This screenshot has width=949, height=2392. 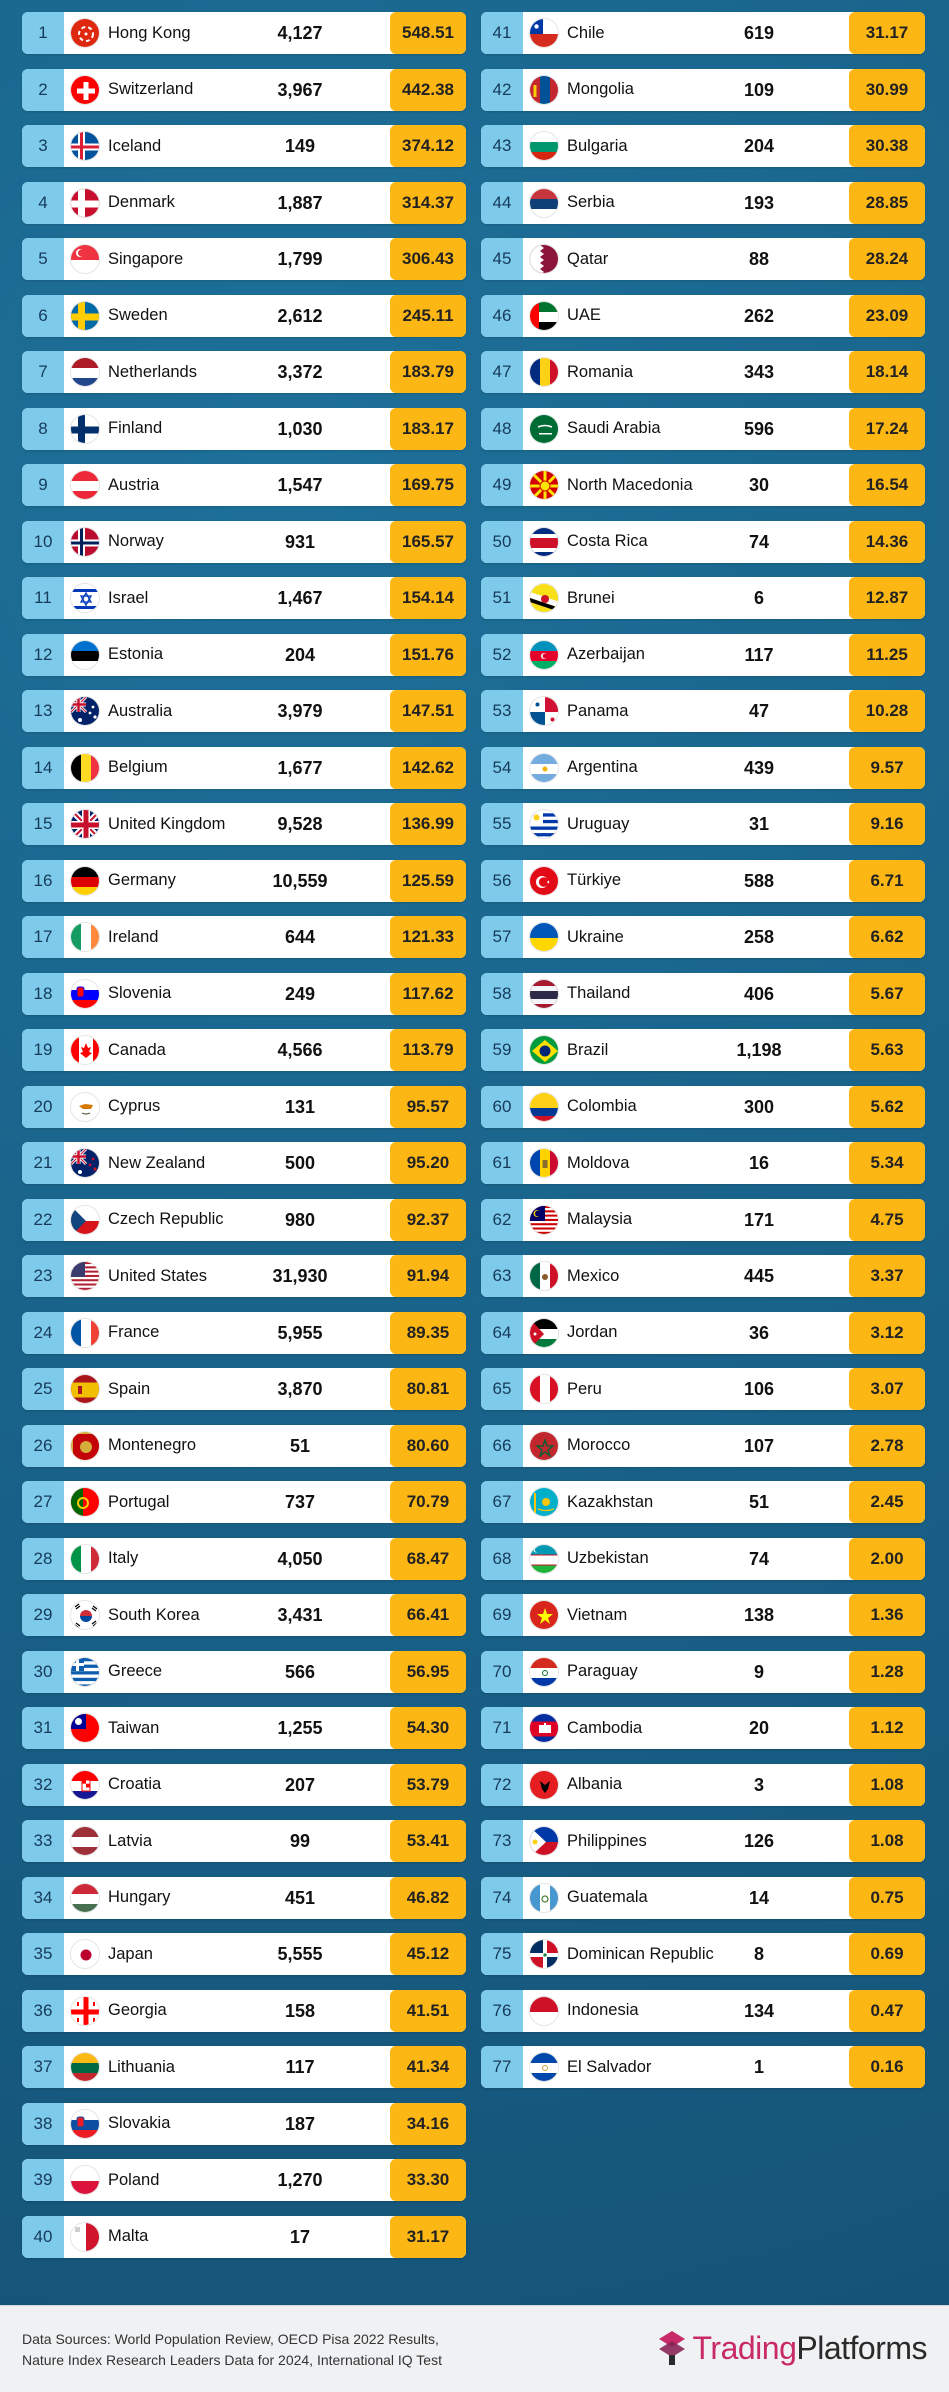 What do you see at coordinates (597, 1614) in the screenshot?
I see `country-name: Vietnam` at bounding box center [597, 1614].